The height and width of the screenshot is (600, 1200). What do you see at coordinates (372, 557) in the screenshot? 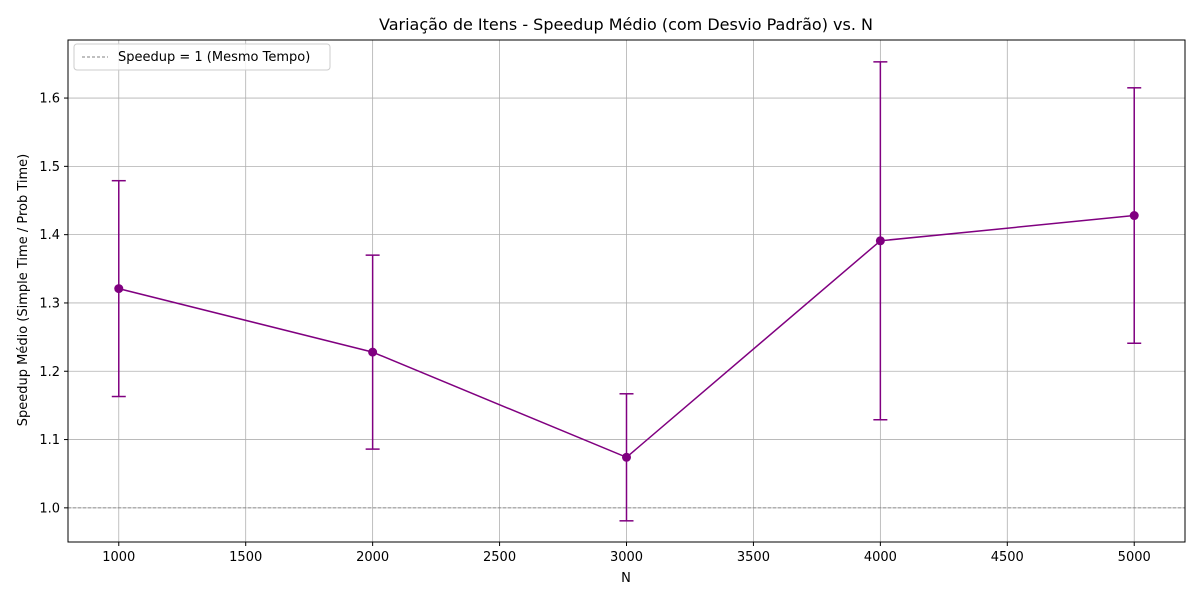
I see `x-tick-label: 2000` at bounding box center [372, 557].